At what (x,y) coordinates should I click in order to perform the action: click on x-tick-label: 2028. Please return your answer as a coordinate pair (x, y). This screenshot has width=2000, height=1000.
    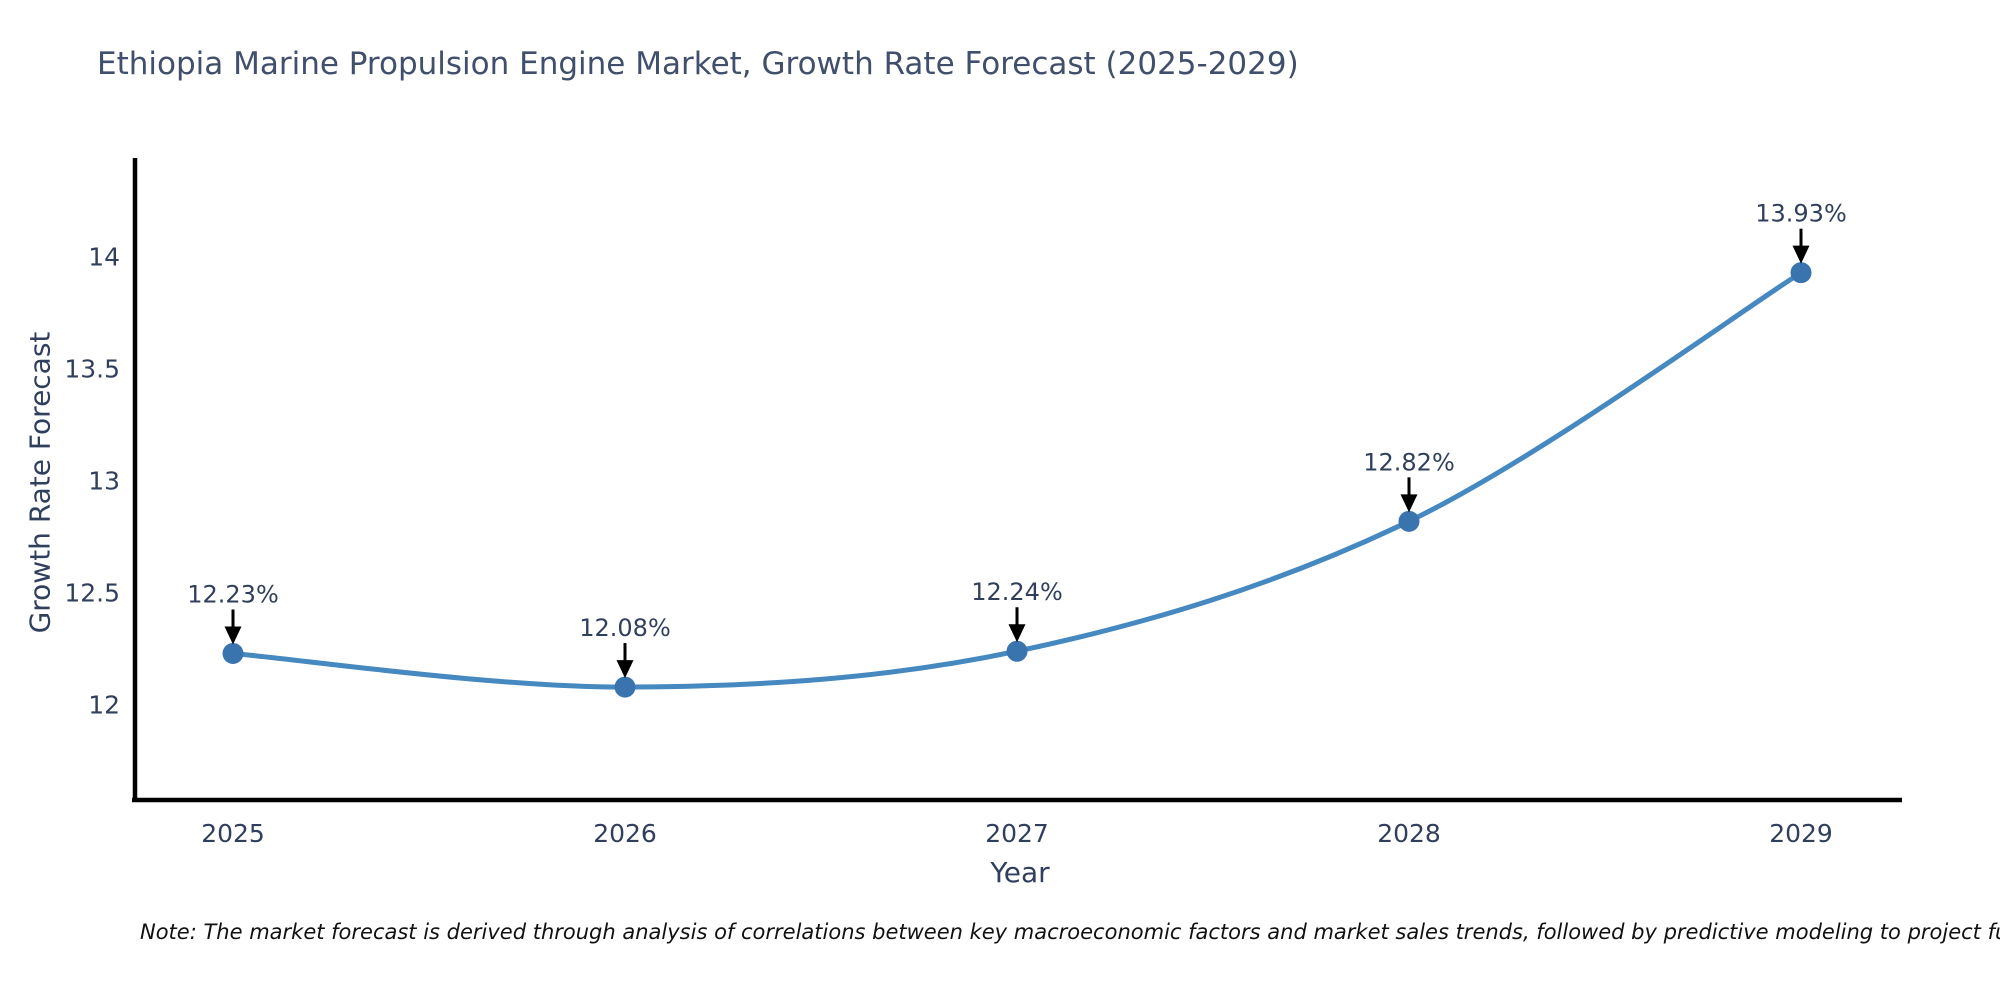
    Looking at the image, I should click on (1409, 833).